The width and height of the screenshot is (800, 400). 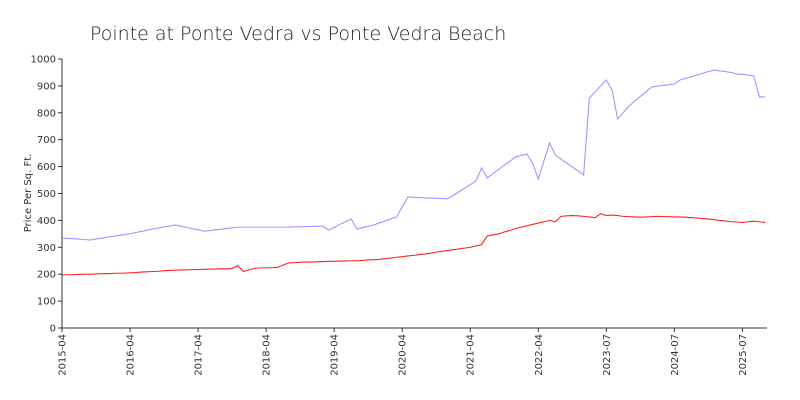 What do you see at coordinates (46, 167) in the screenshot?
I see `y-tick-label: 600` at bounding box center [46, 167].